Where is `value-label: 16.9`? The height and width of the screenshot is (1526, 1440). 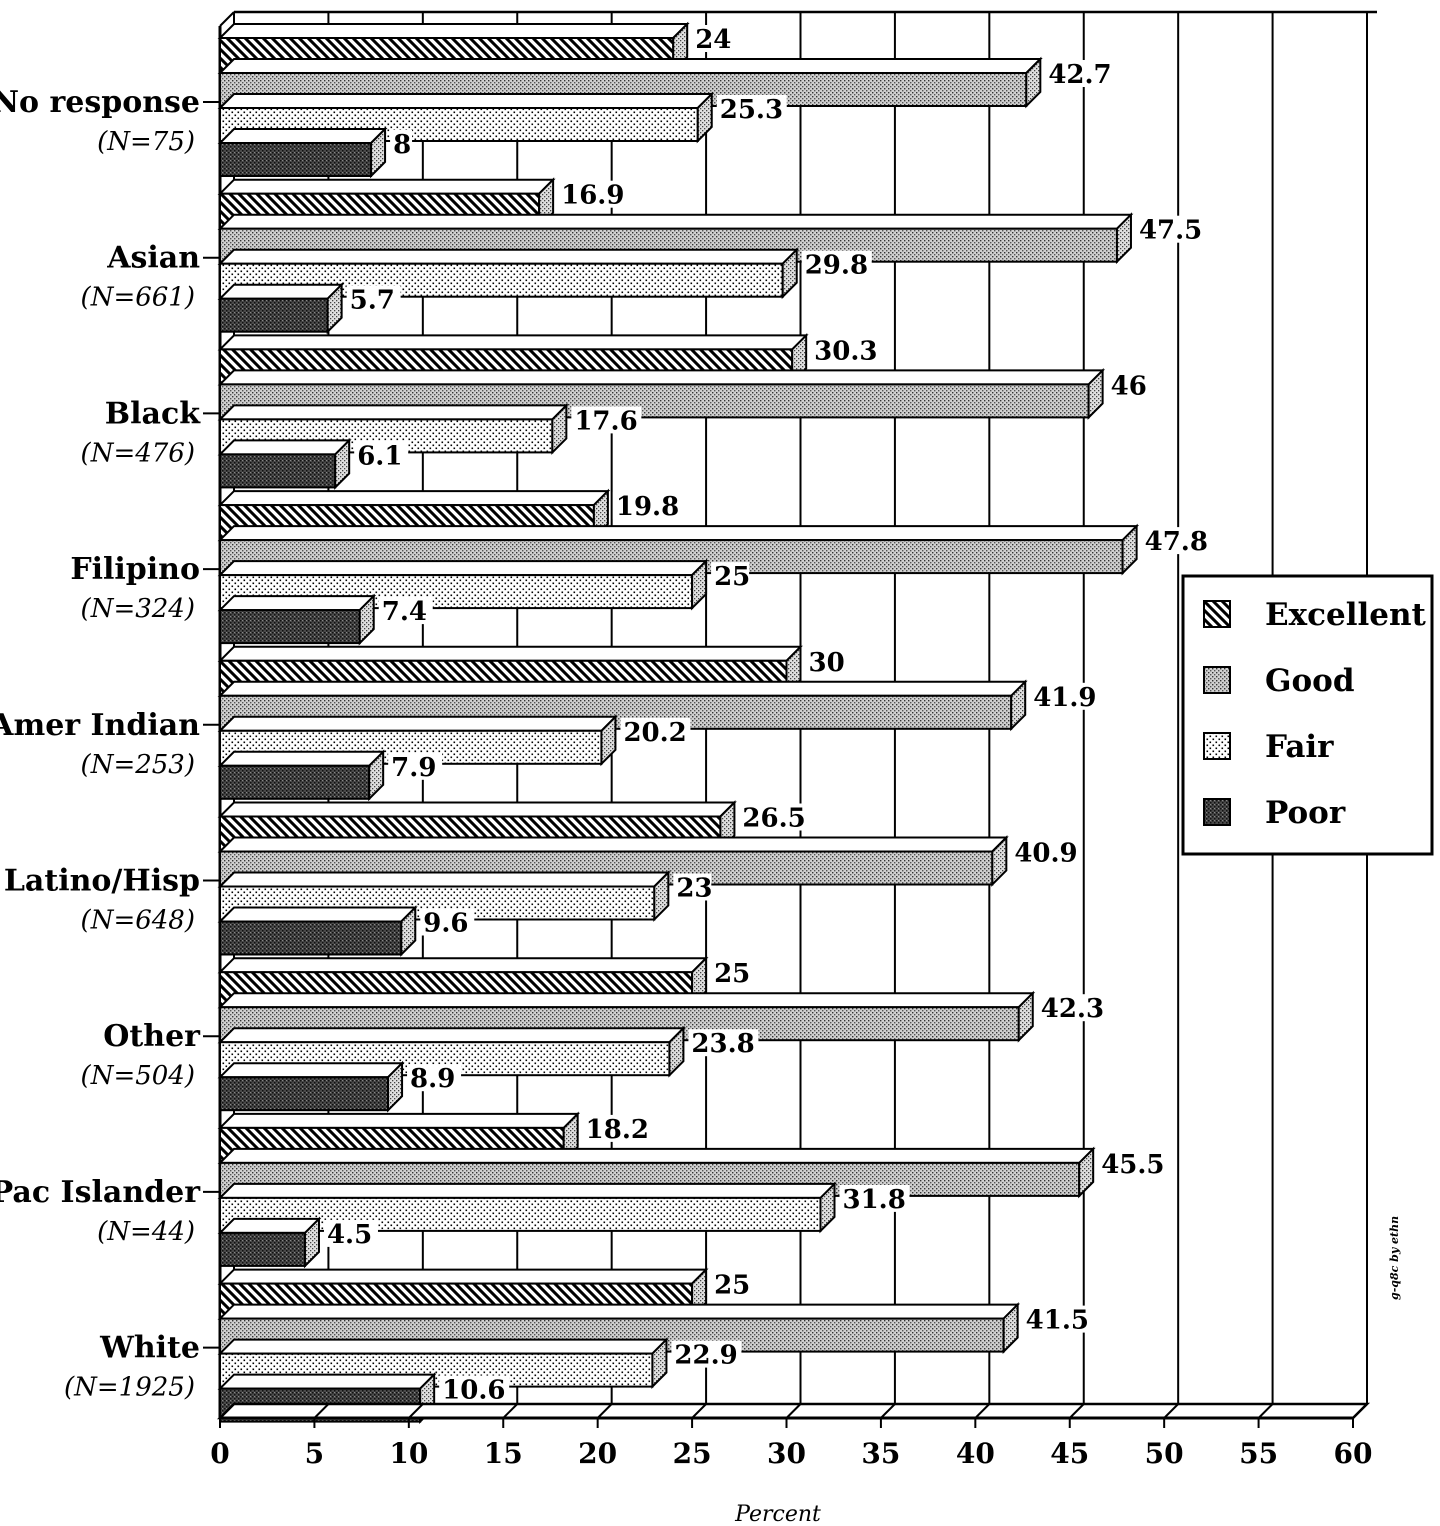 value-label: 16.9 is located at coordinates (592, 196).